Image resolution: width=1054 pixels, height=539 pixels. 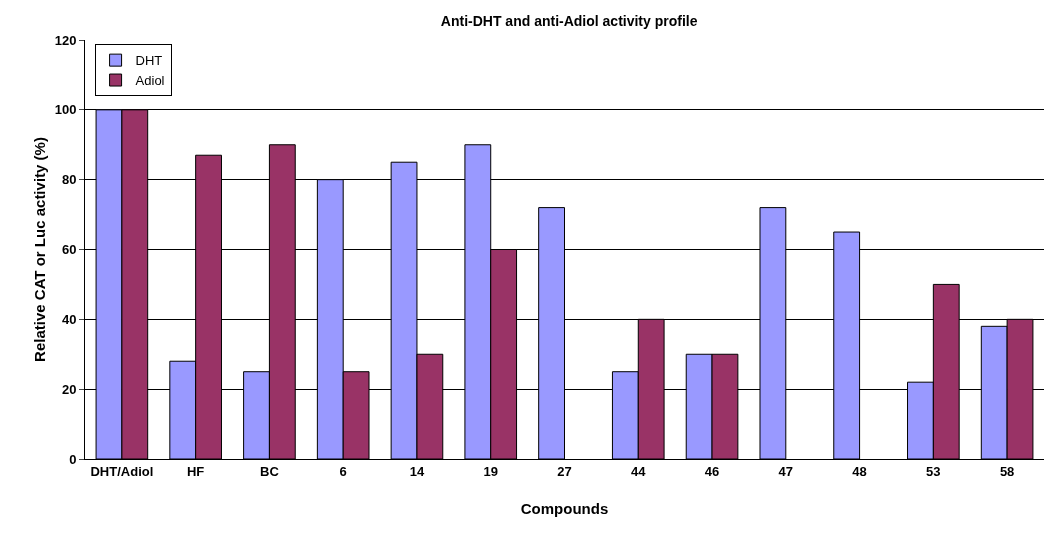 I want to click on legend-label: Adiol, so click(x=150, y=81).